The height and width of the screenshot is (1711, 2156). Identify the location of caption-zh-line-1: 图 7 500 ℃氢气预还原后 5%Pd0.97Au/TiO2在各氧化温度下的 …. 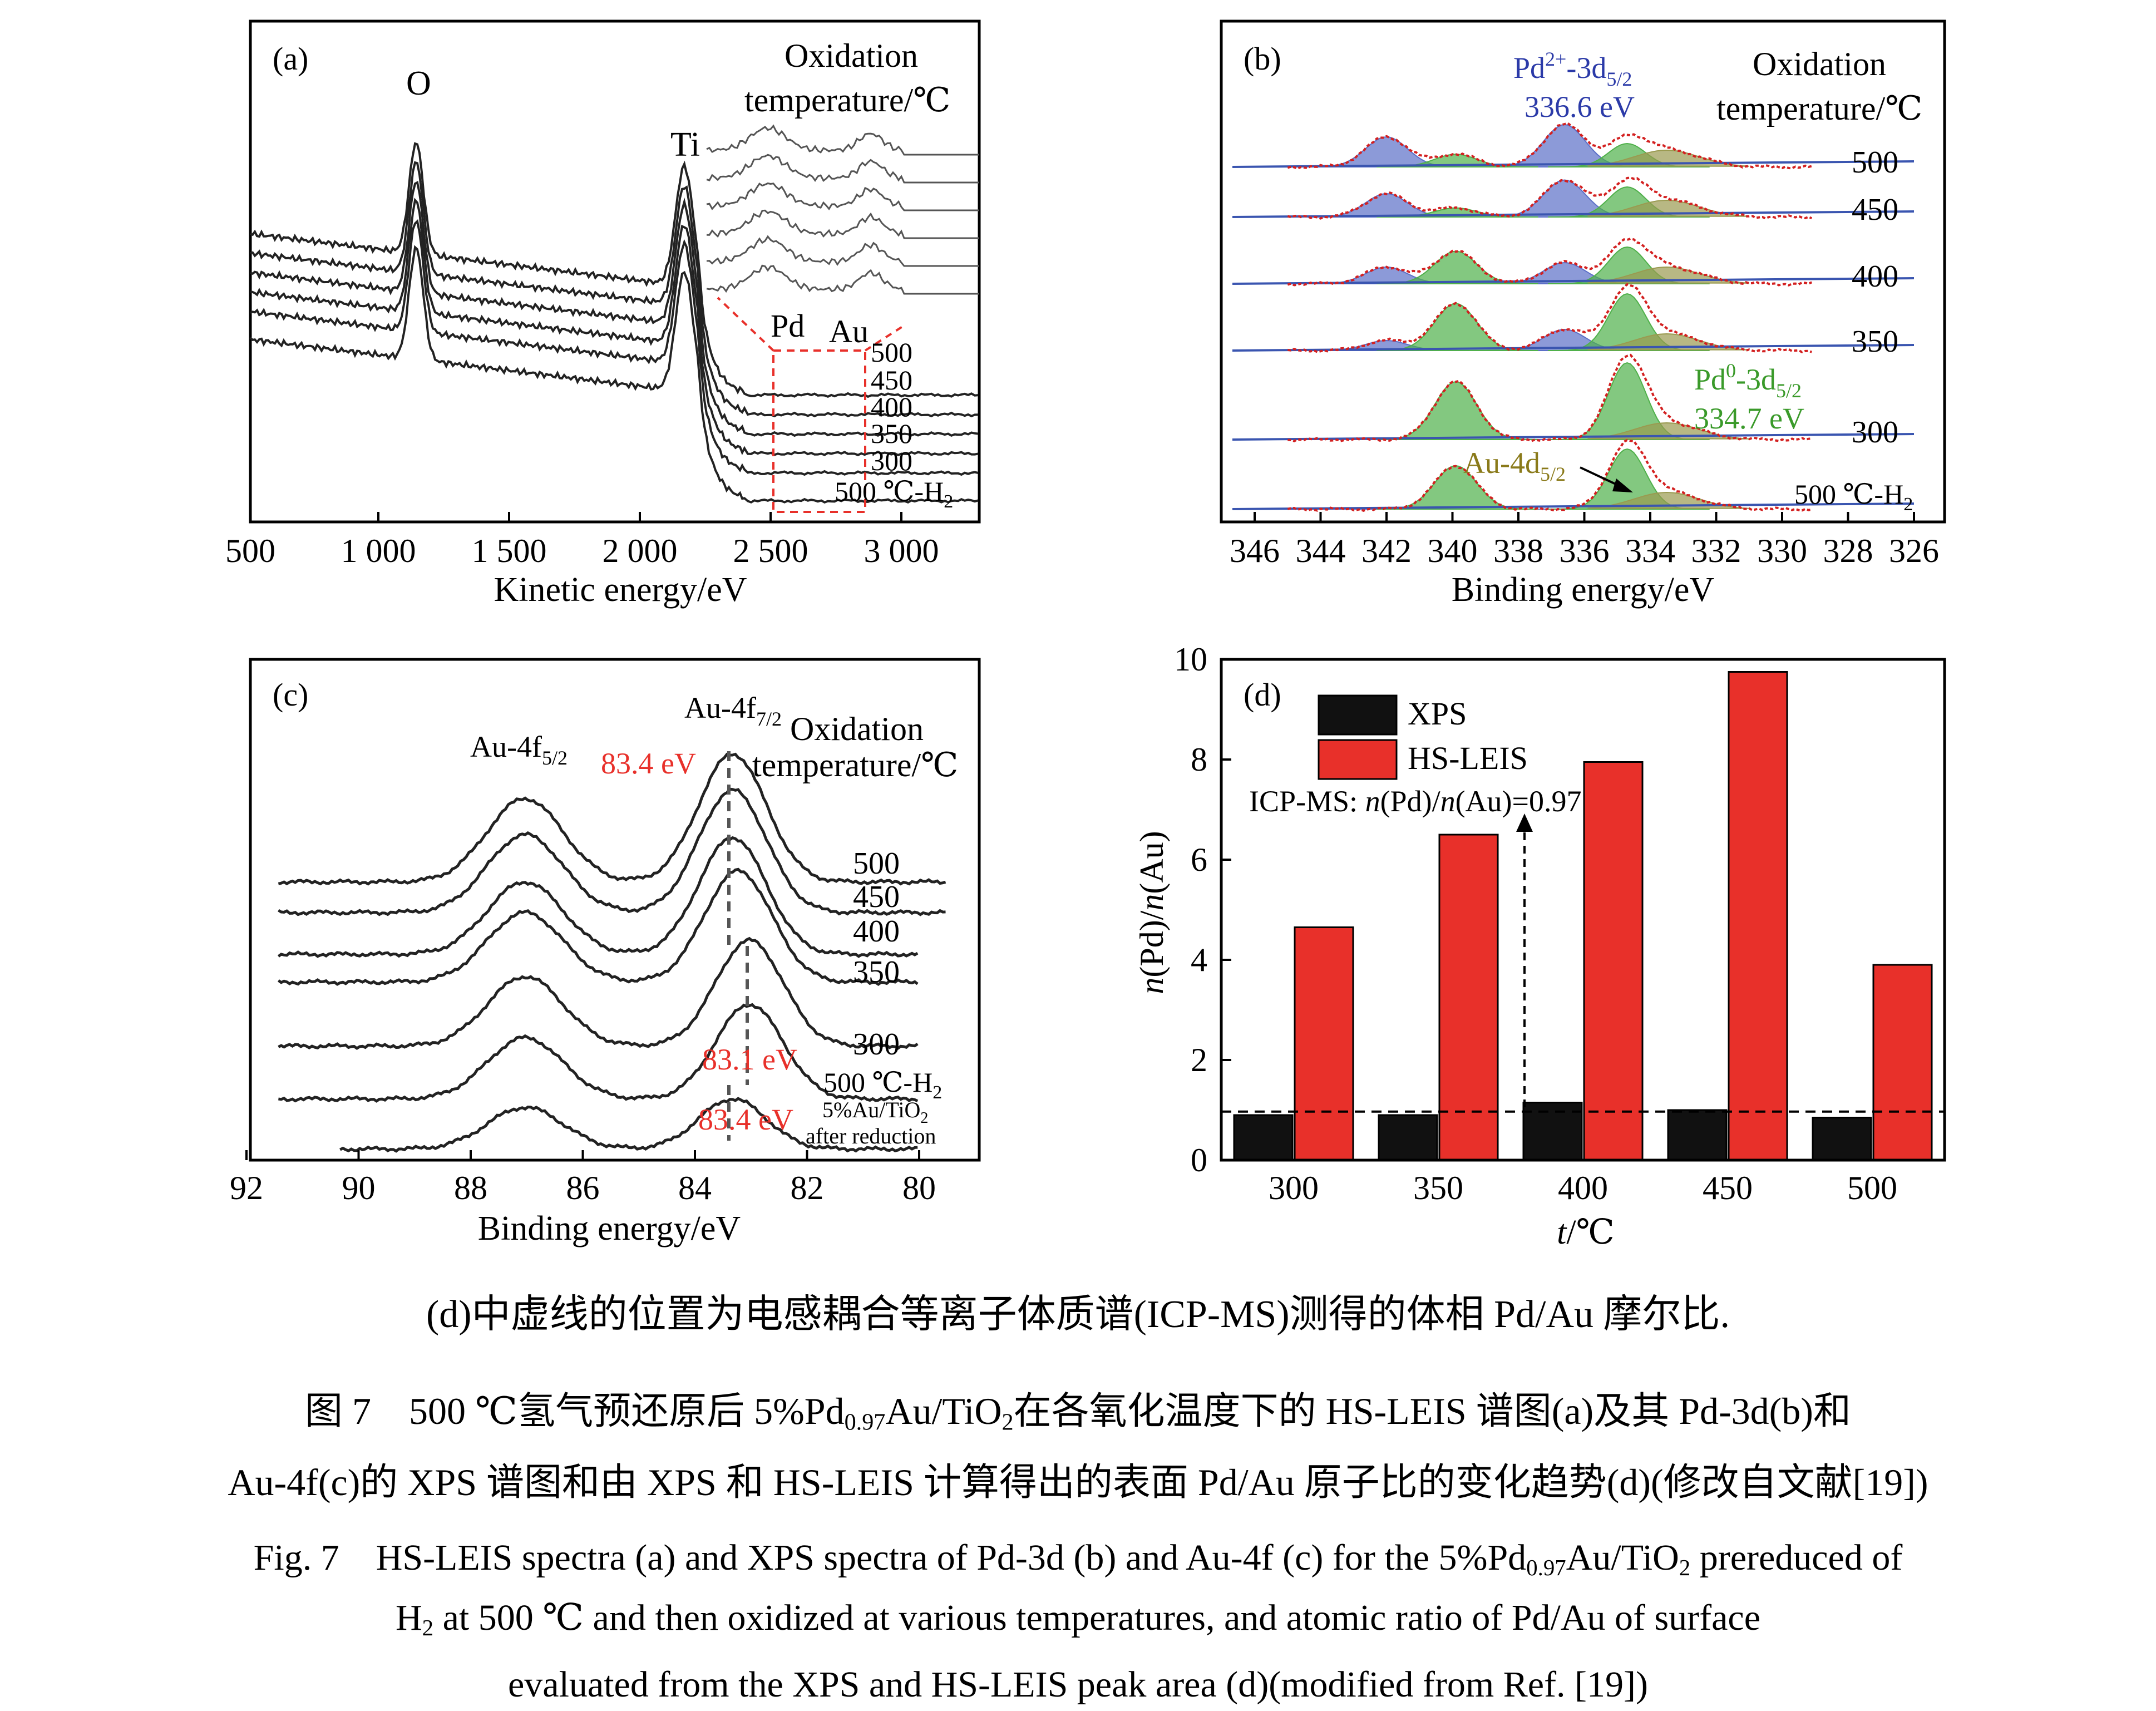
(1078, 1413).